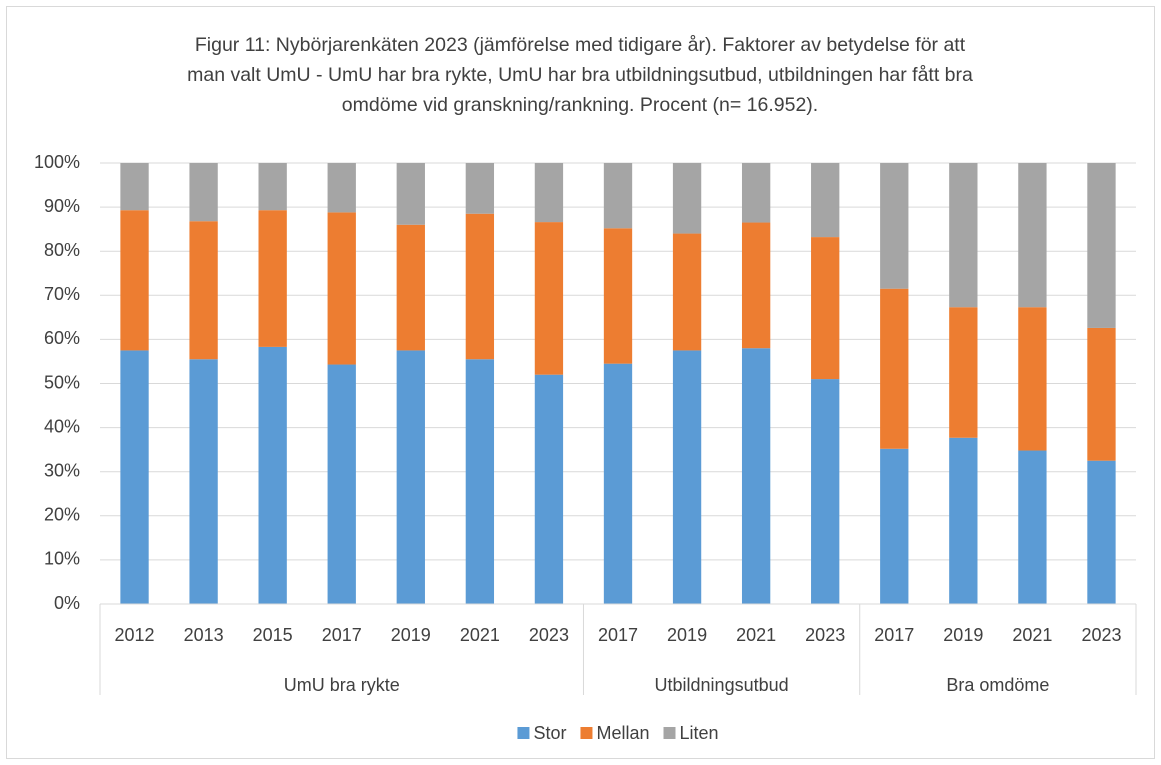 This screenshot has width=1161, height=765. I want to click on group-label: Bra omdöme, so click(997, 685).